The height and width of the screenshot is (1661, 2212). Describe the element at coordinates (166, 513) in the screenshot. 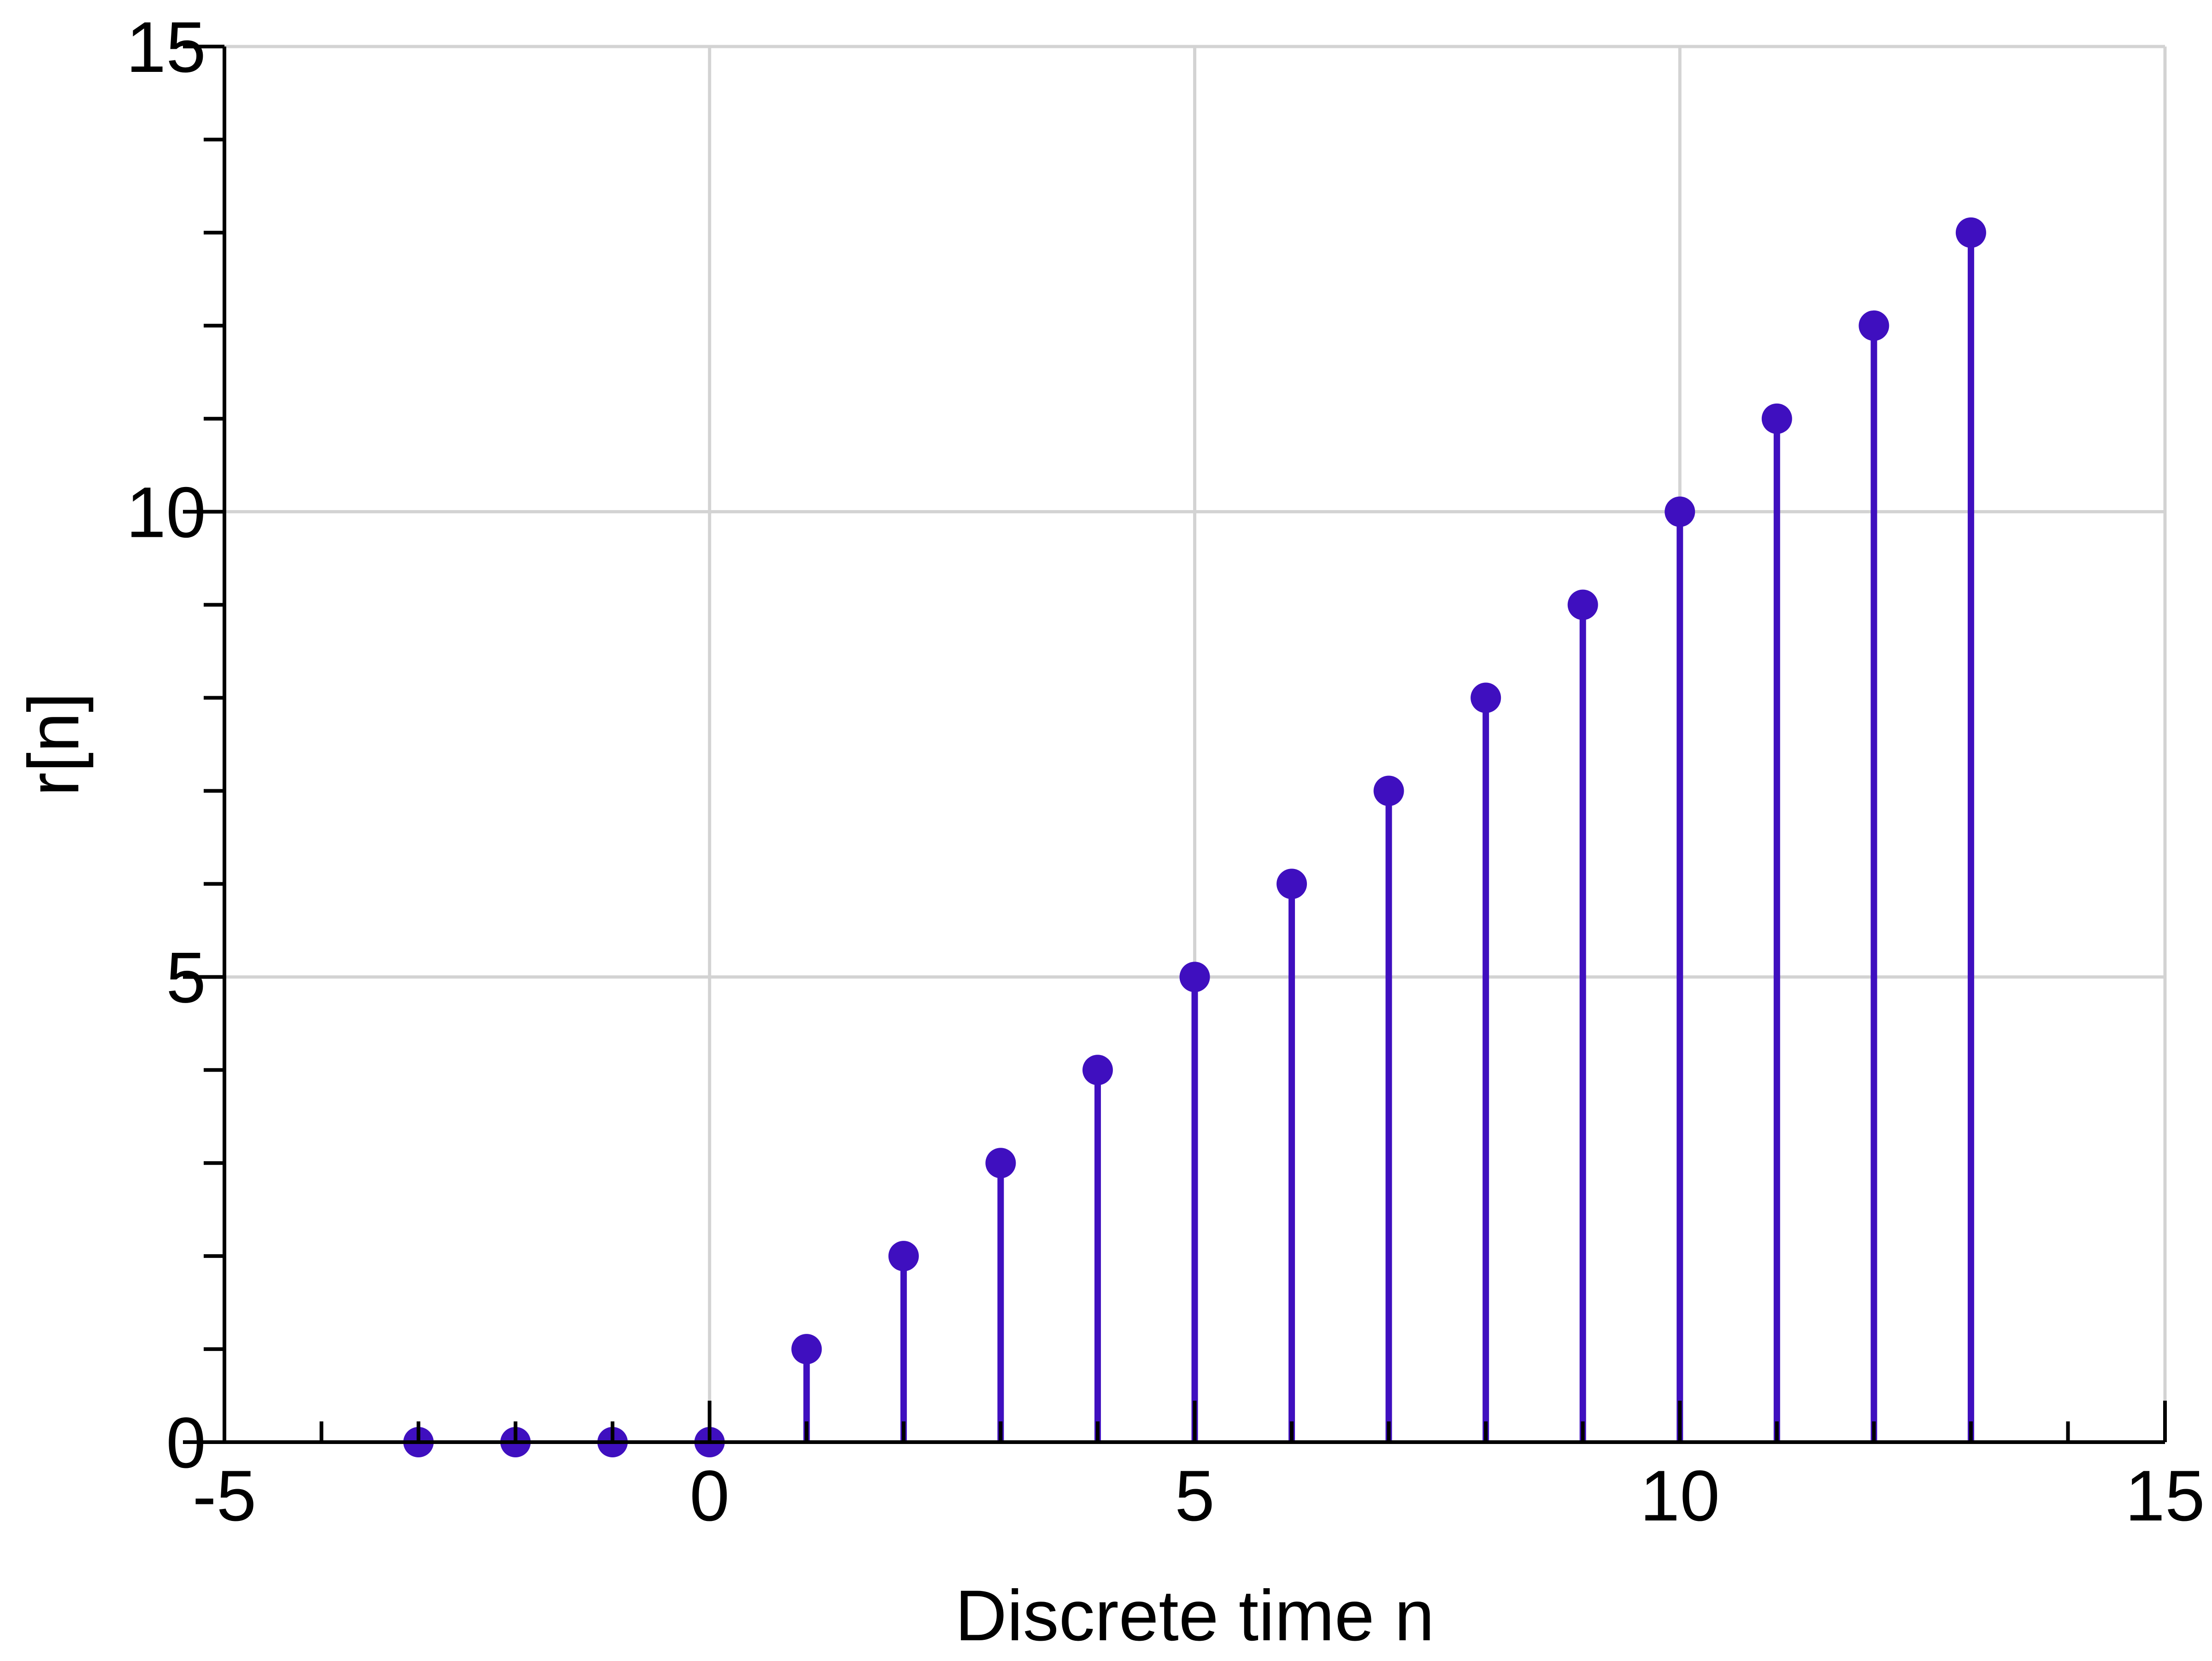

I see `y-tick-label: 10` at that location.